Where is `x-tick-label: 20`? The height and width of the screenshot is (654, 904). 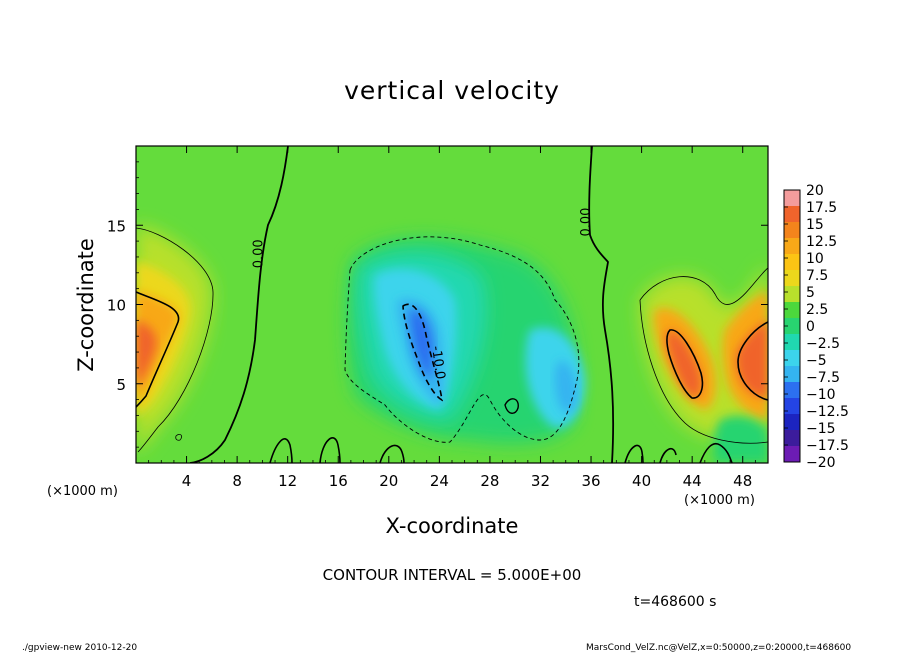
x-tick-label: 20 is located at coordinates (388, 481).